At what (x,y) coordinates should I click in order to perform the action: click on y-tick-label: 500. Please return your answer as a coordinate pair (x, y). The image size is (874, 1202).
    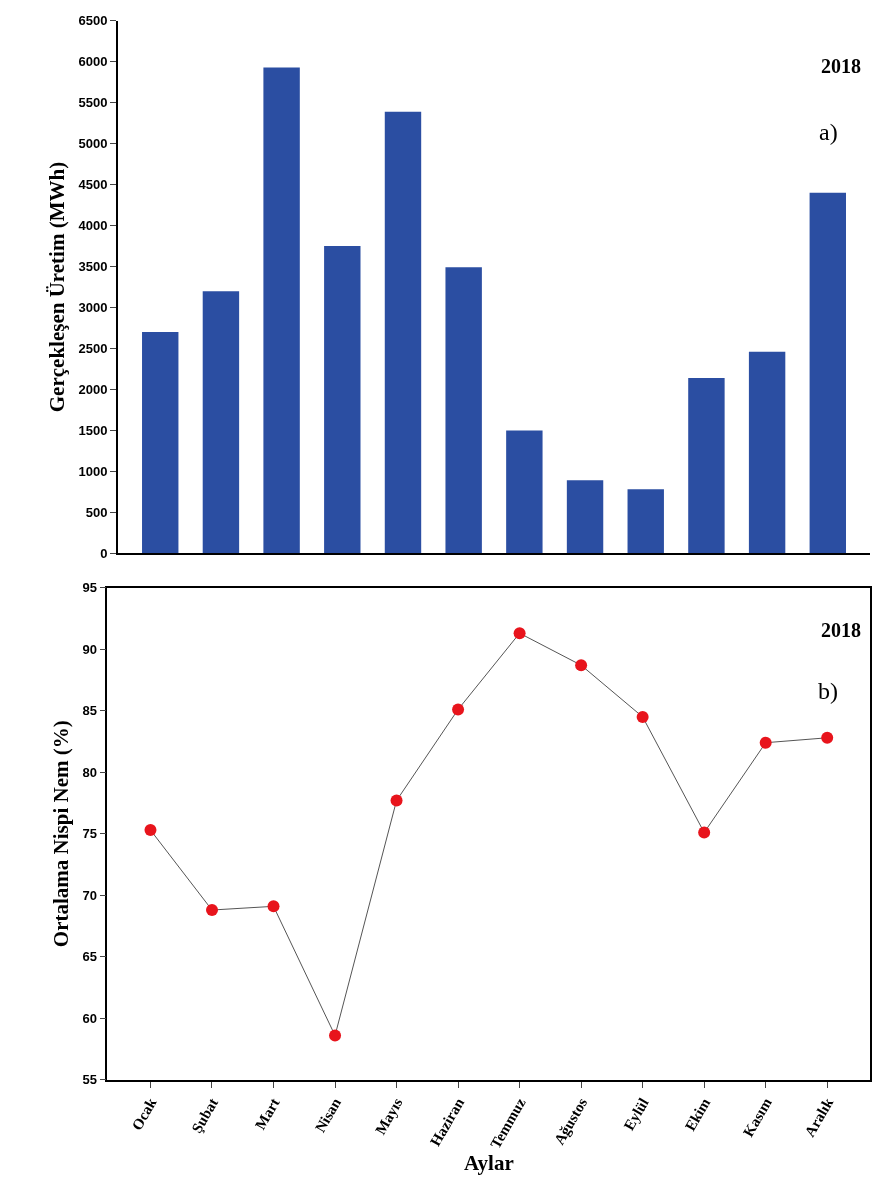
    Looking at the image, I should click on (96, 512).